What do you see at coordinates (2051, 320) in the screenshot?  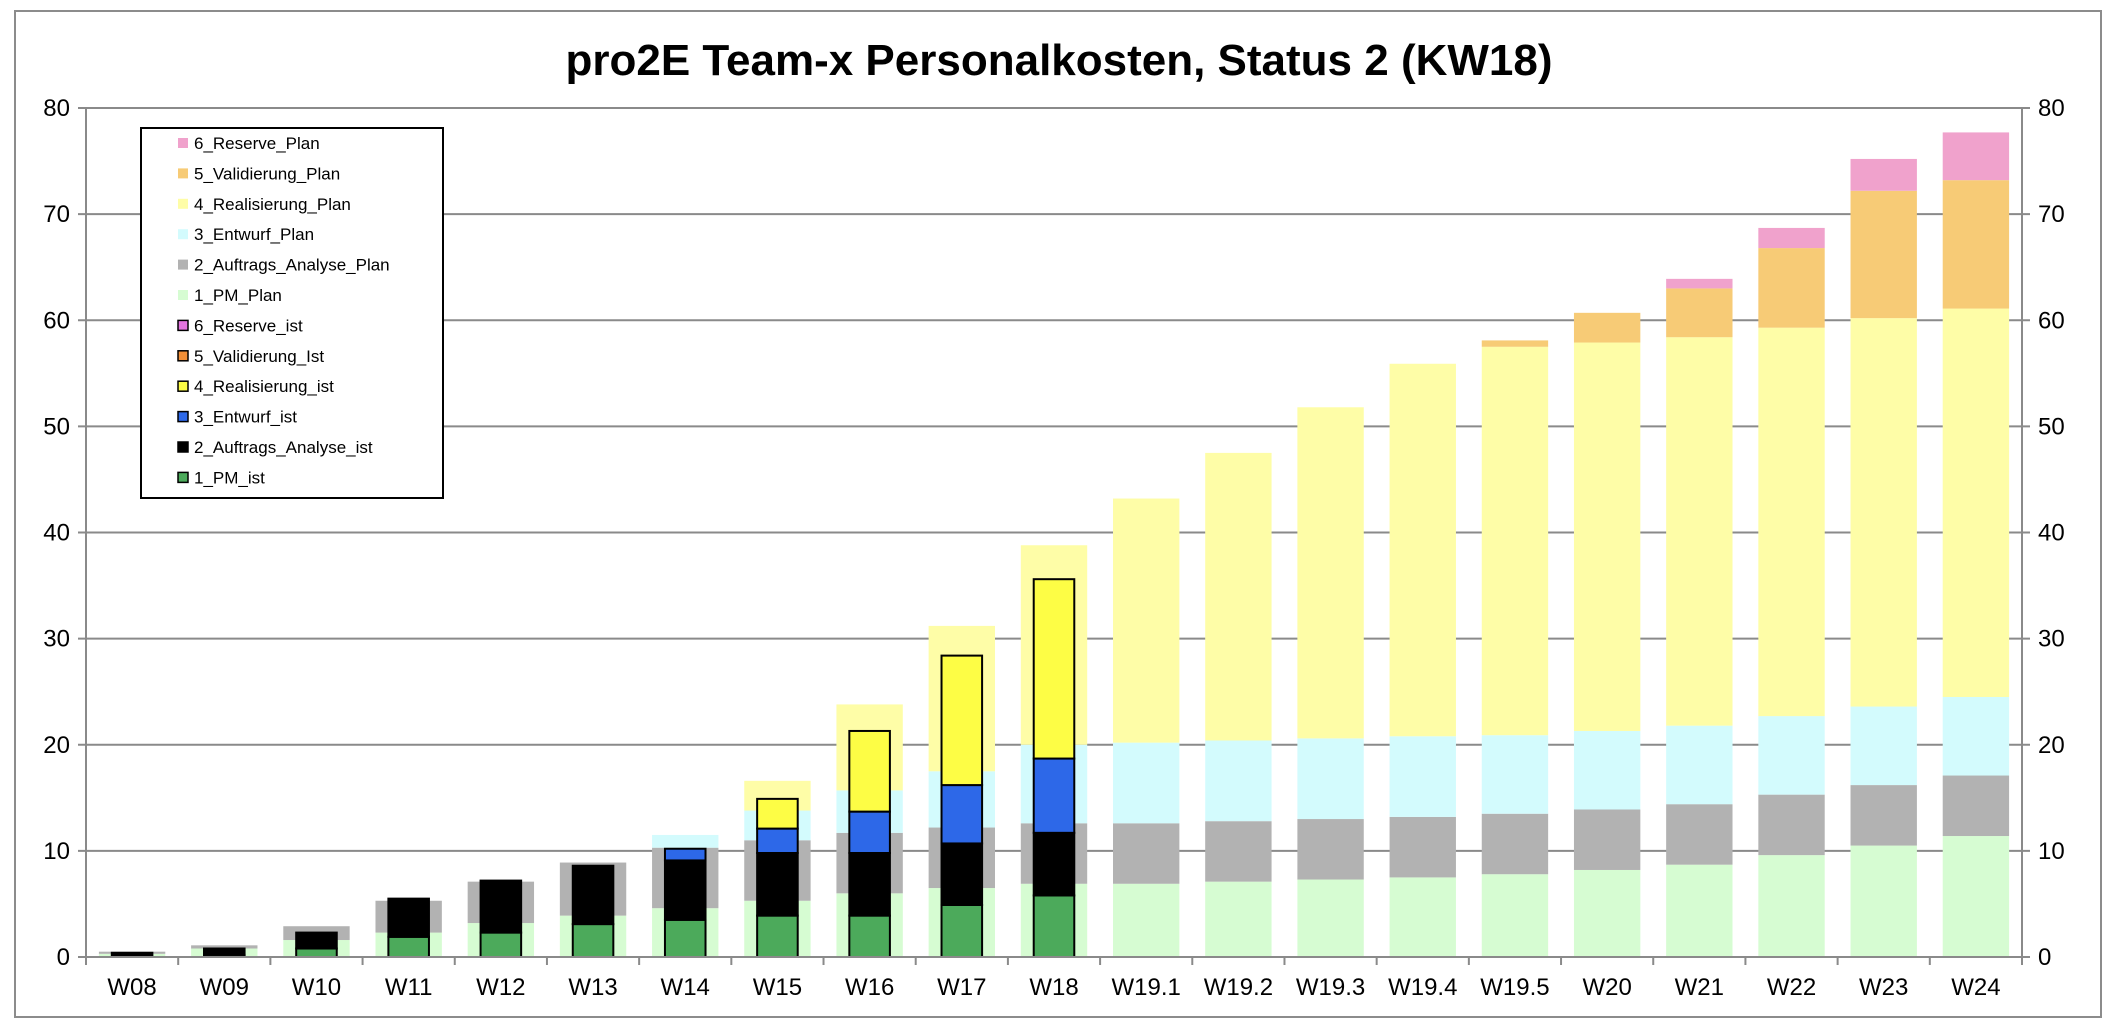 I see `y-tick-label-right: 60` at bounding box center [2051, 320].